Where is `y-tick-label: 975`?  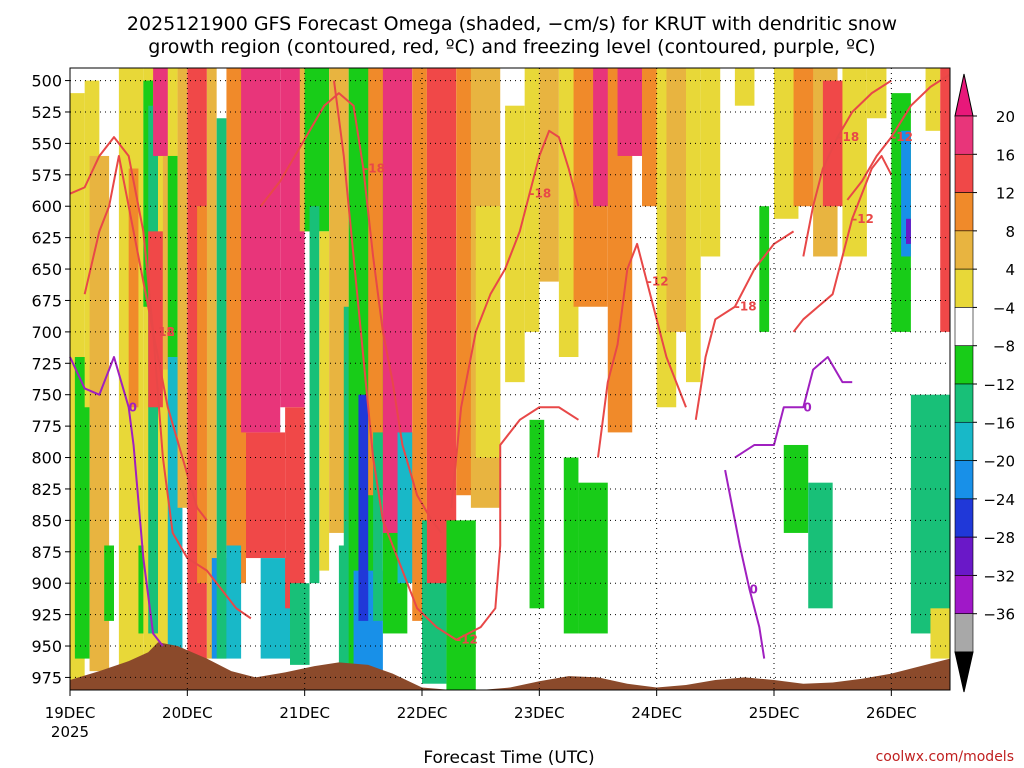
y-tick-label: 975 is located at coordinates (46, 677).